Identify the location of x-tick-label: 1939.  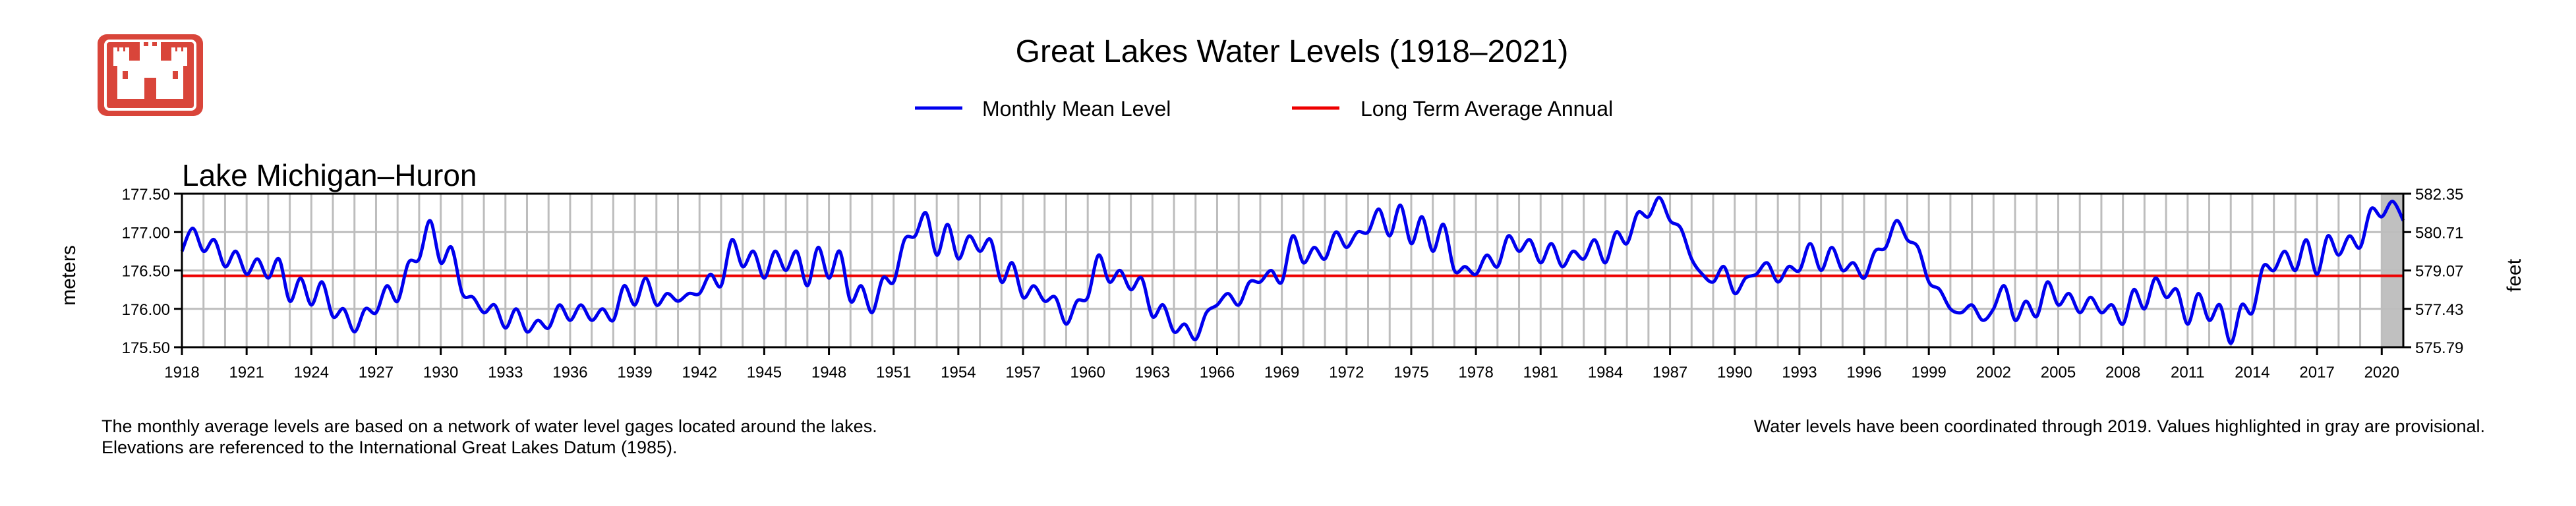
(635, 372).